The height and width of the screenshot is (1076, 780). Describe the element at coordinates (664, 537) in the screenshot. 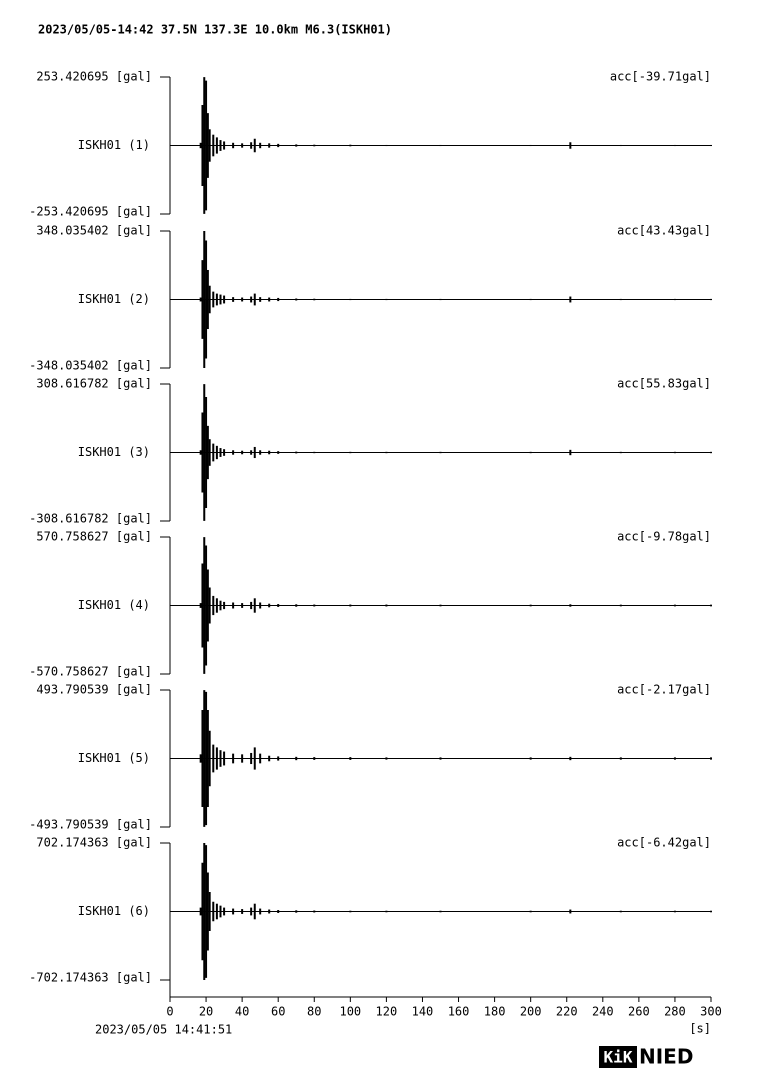

I see `offset-annotation: acc[-9.78gal]` at that location.